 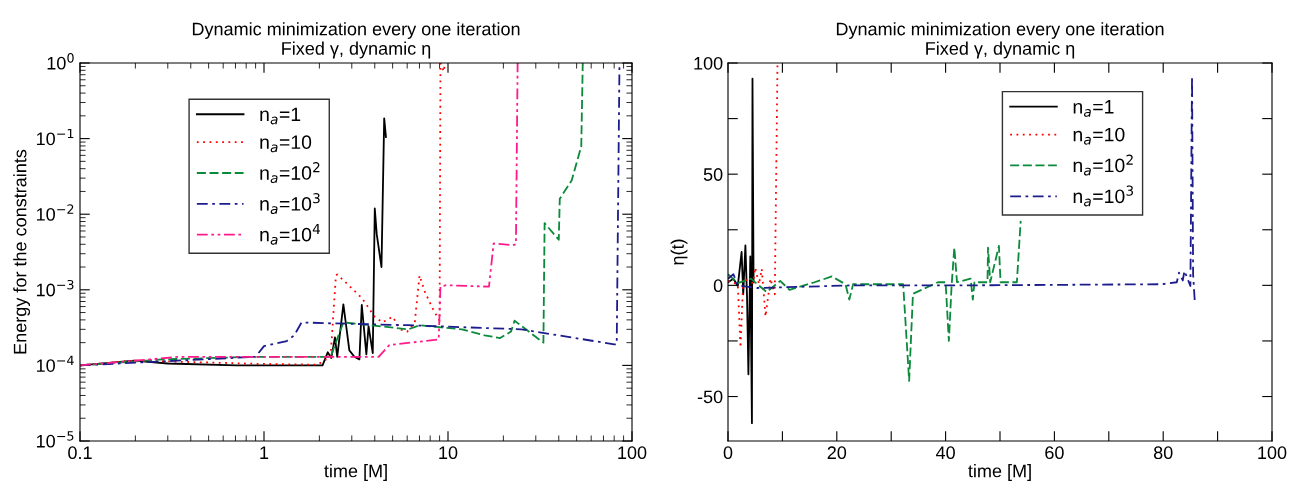 I want to click on x-tick-label: 0, so click(x=728, y=453).